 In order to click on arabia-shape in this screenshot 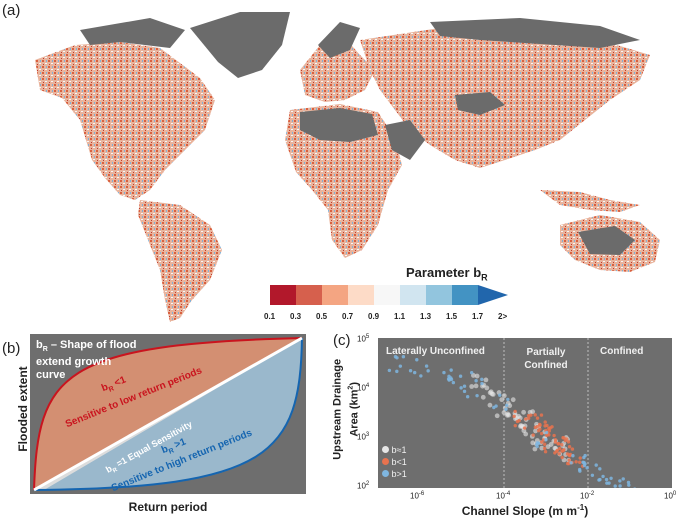, I will do `click(405, 140)`.